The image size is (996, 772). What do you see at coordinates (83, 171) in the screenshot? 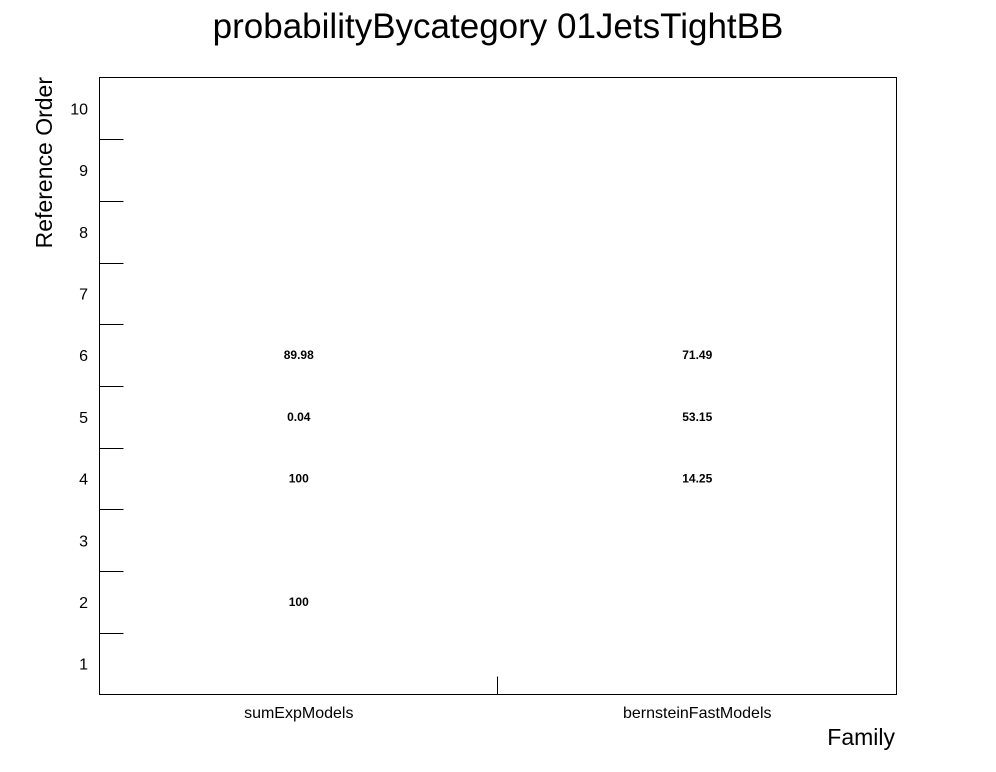
I see `y-tick-label: 9` at bounding box center [83, 171].